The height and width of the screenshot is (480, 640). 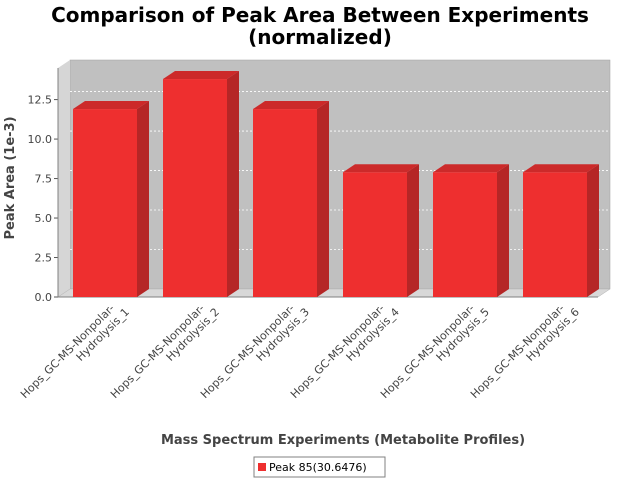 I want to click on y-tick-label: 10.0, so click(x=40, y=139).